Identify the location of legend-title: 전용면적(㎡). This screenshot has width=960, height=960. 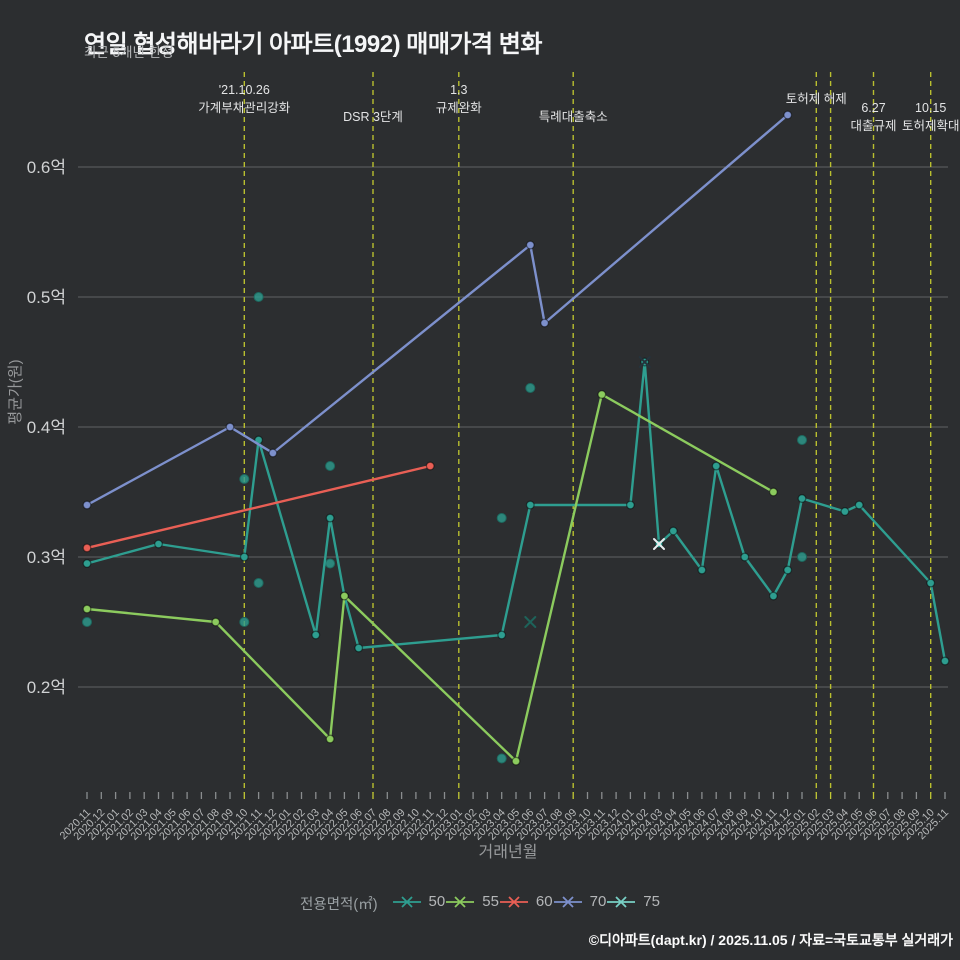
(339, 905).